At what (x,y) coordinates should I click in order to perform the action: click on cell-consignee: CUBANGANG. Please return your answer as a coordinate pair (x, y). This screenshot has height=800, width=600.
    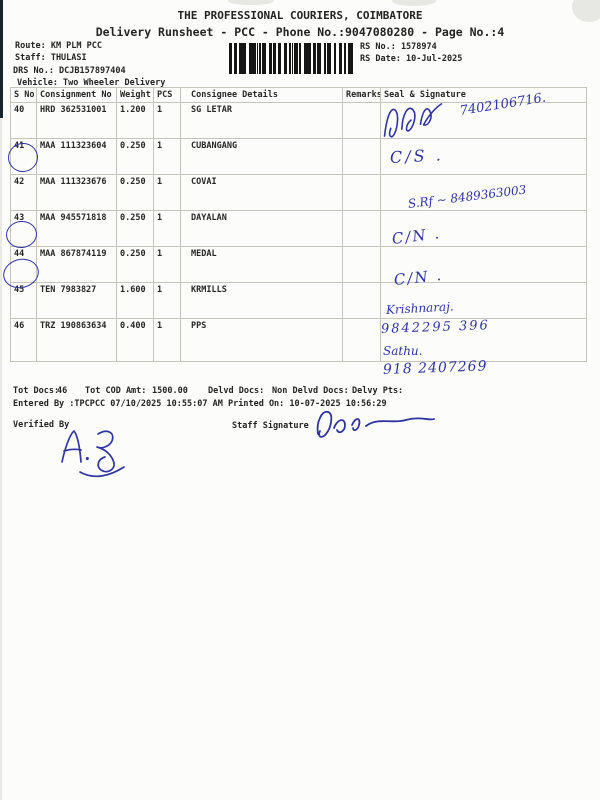
    Looking at the image, I should click on (261, 156).